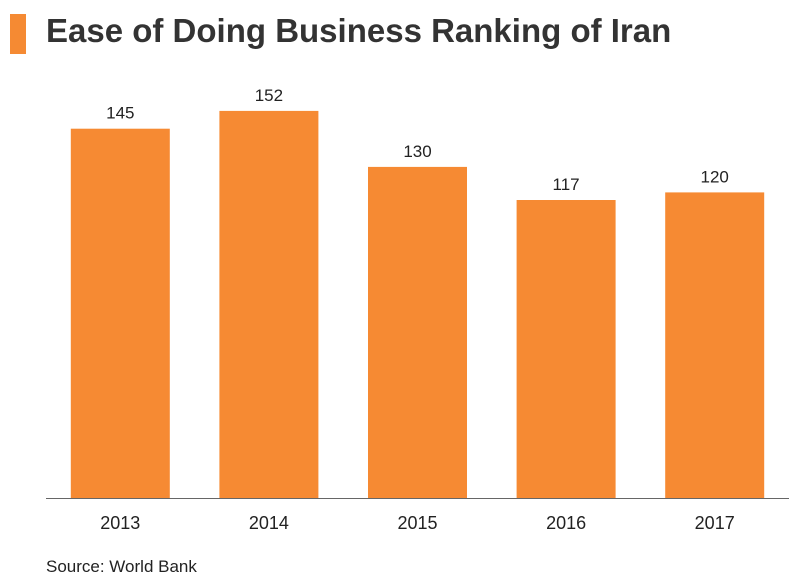 The width and height of the screenshot is (800, 586). I want to click on data-label-2014: 152, so click(269, 95).